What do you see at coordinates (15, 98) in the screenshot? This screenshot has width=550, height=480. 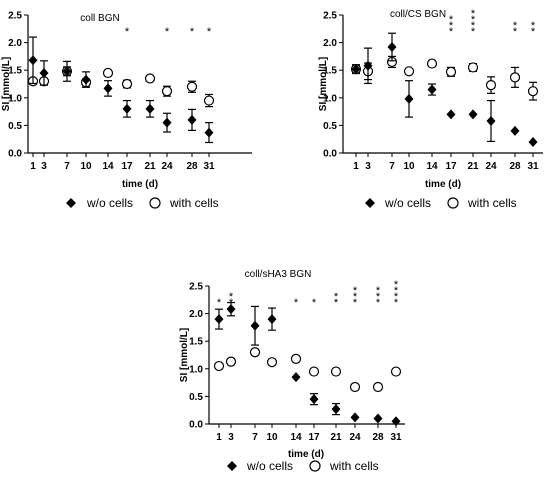 I see `y-tick-label: 1.0` at bounding box center [15, 98].